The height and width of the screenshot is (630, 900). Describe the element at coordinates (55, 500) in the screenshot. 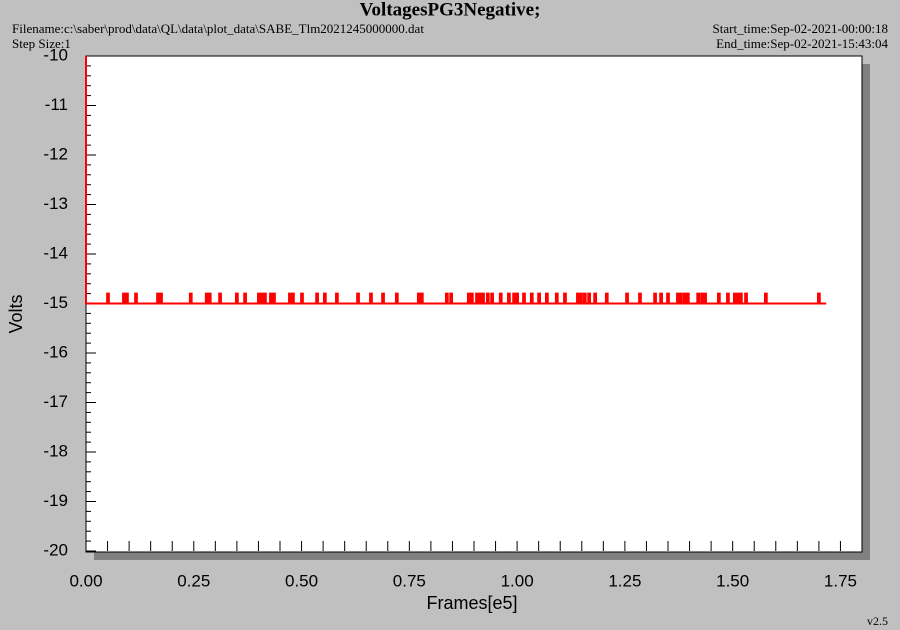

I see `y-tick-label: -19` at that location.